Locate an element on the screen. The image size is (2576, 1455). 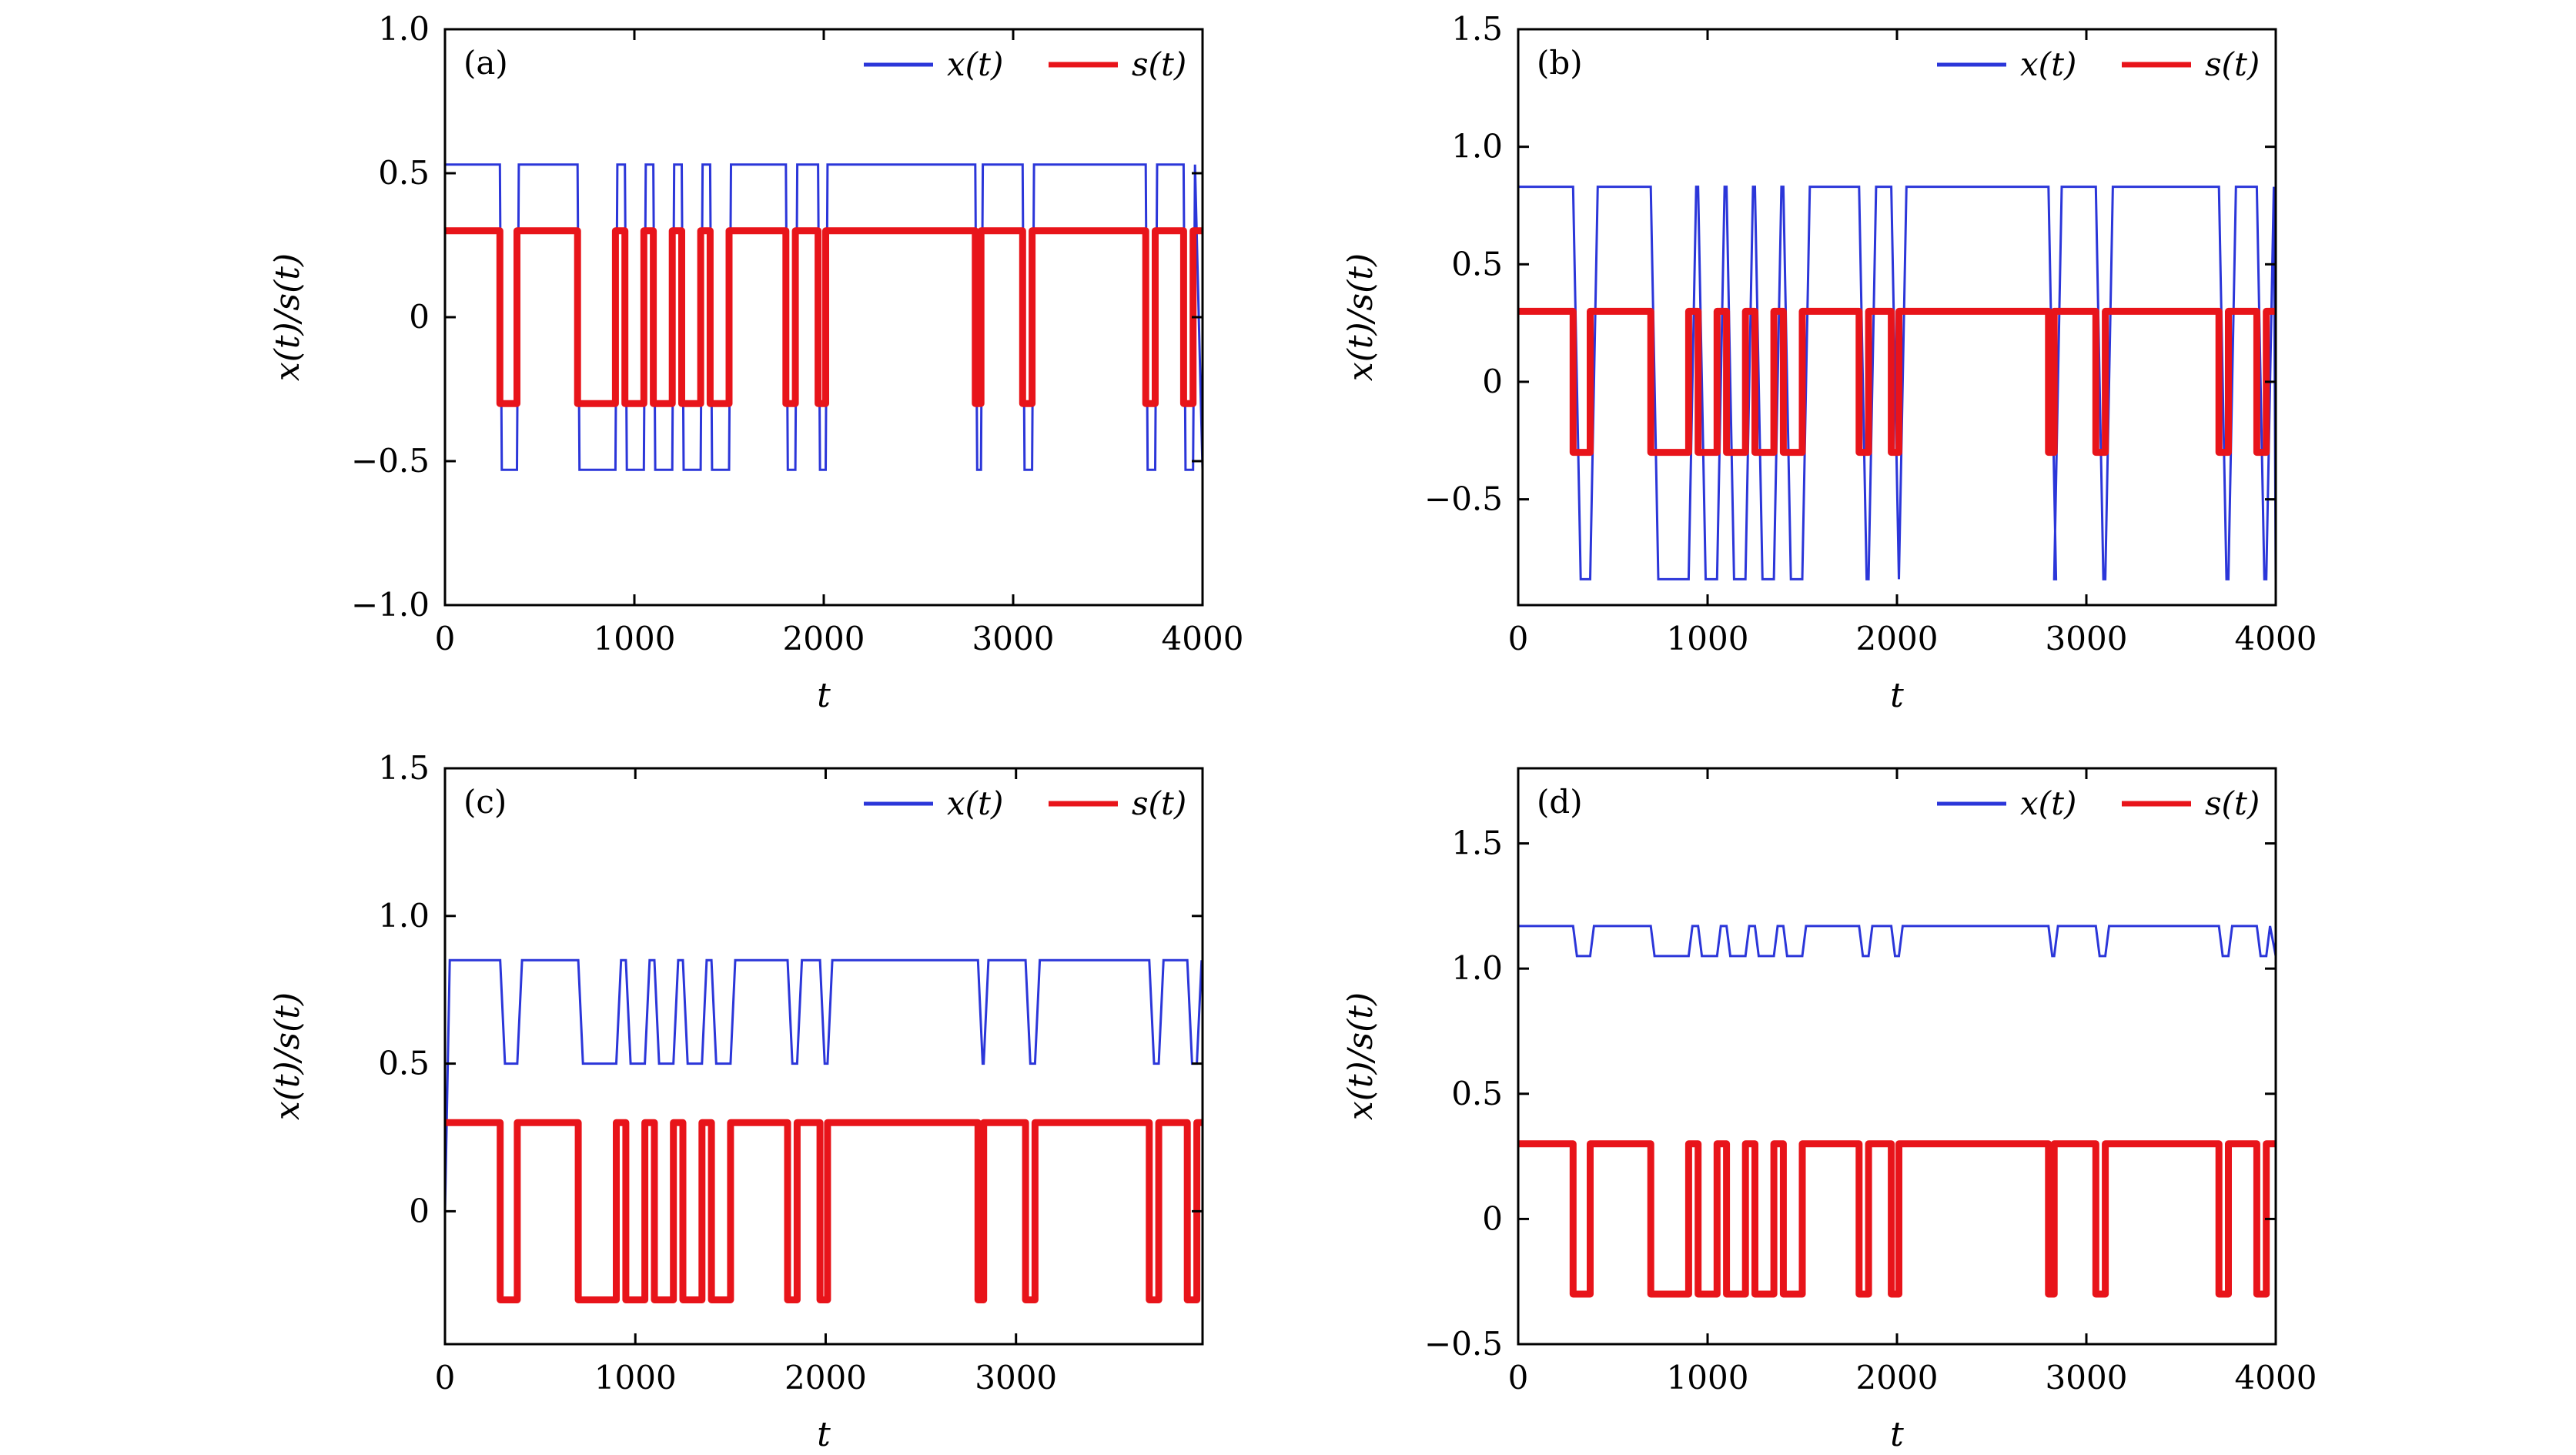
panel-label: (b) is located at coordinates (1560, 63).